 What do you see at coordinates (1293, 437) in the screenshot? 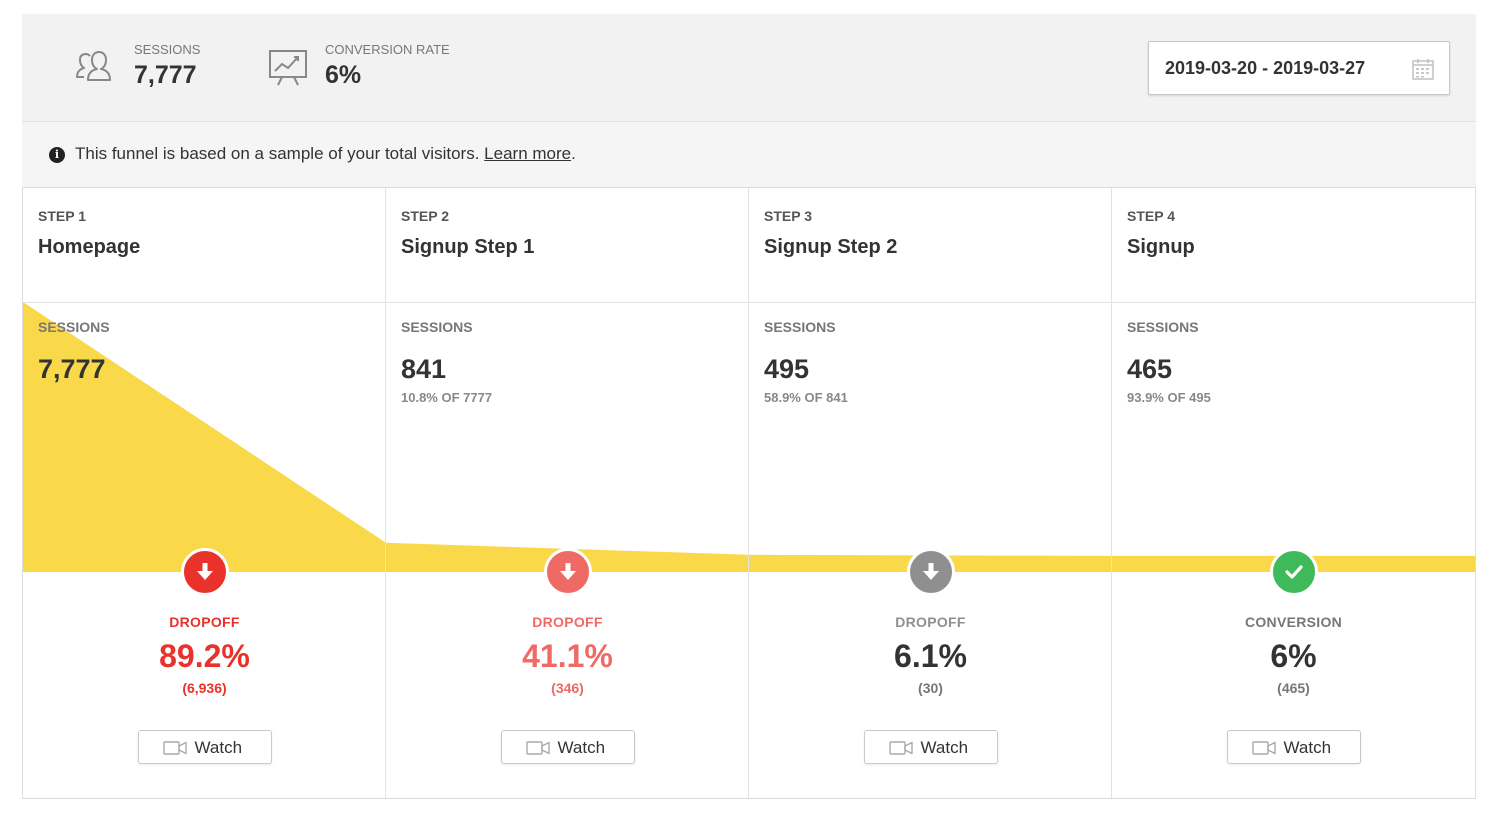
I see `step-sessions: SESSIONS 465 93.9% OF 495` at bounding box center [1293, 437].